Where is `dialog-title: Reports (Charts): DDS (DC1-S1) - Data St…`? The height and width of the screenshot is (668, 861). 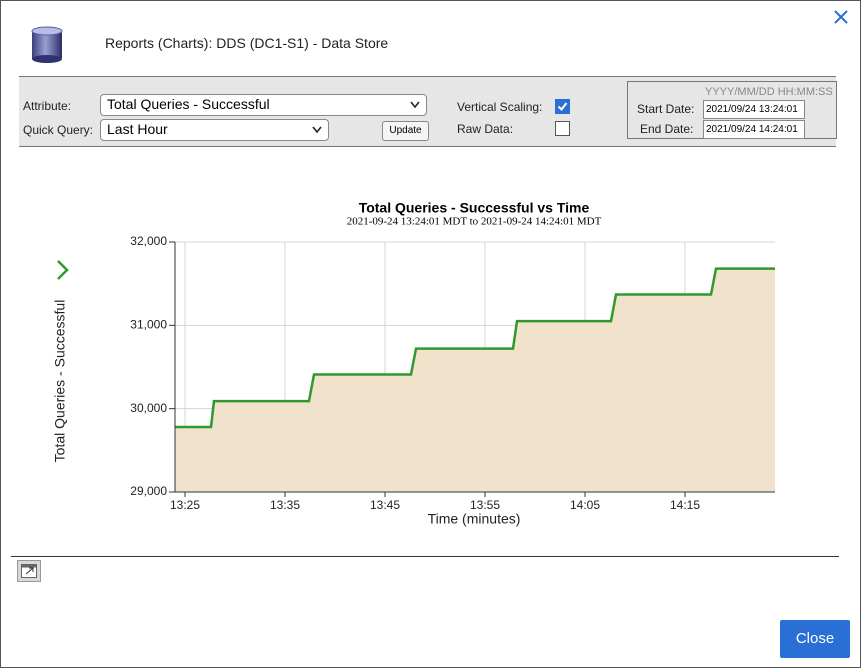 dialog-title: Reports (Charts): DDS (DC1-S1) - Data St… is located at coordinates (247, 43).